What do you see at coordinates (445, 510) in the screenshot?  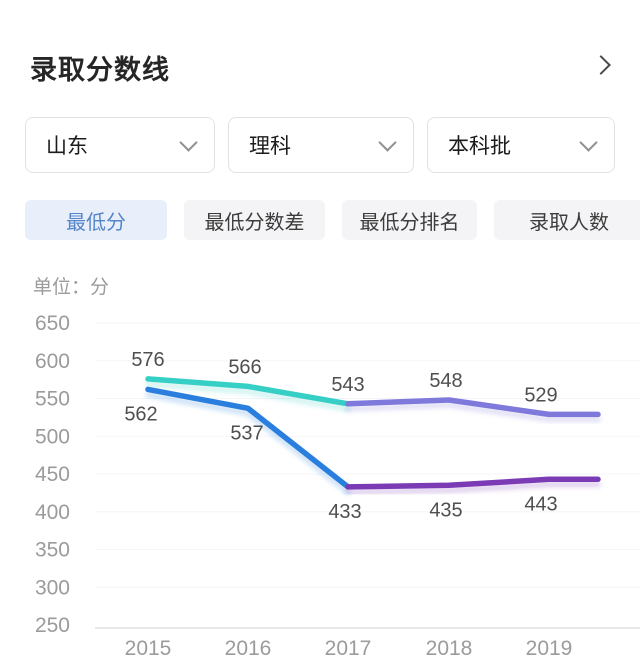 I see `data-label: 435` at bounding box center [445, 510].